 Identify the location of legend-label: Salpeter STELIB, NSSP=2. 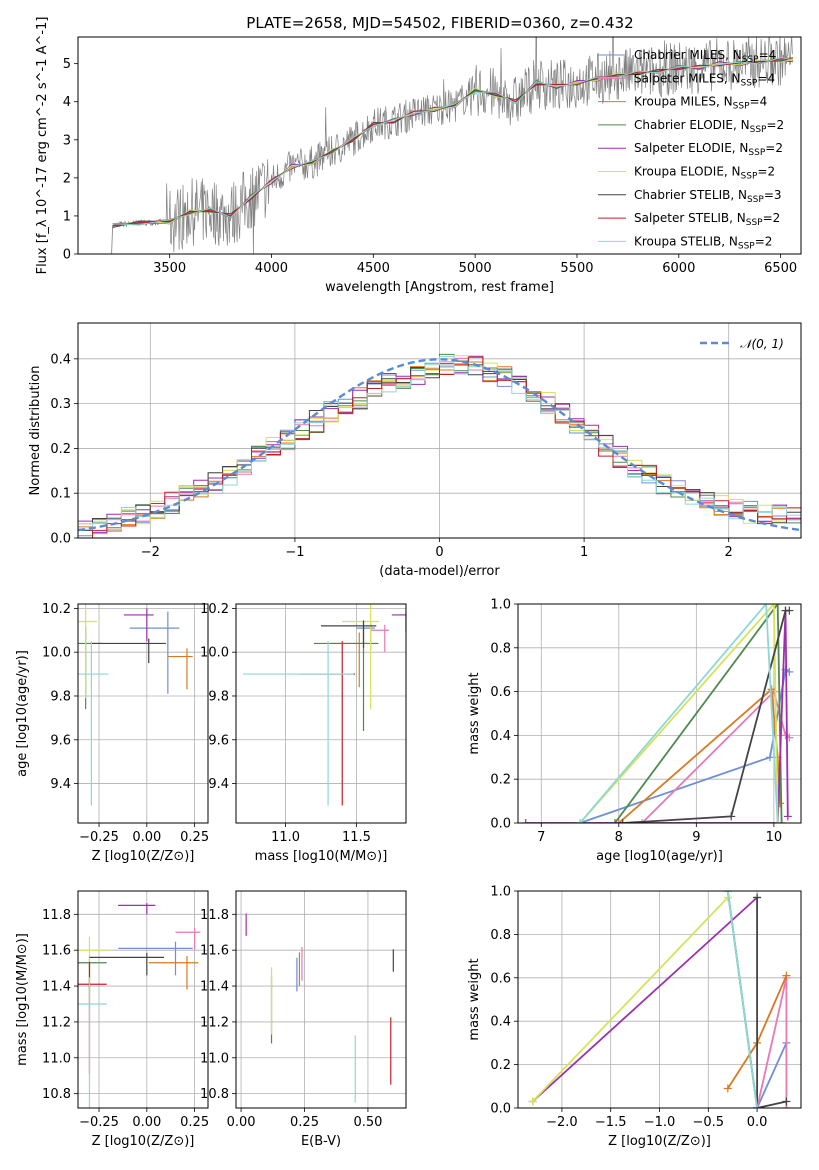
(707, 219).